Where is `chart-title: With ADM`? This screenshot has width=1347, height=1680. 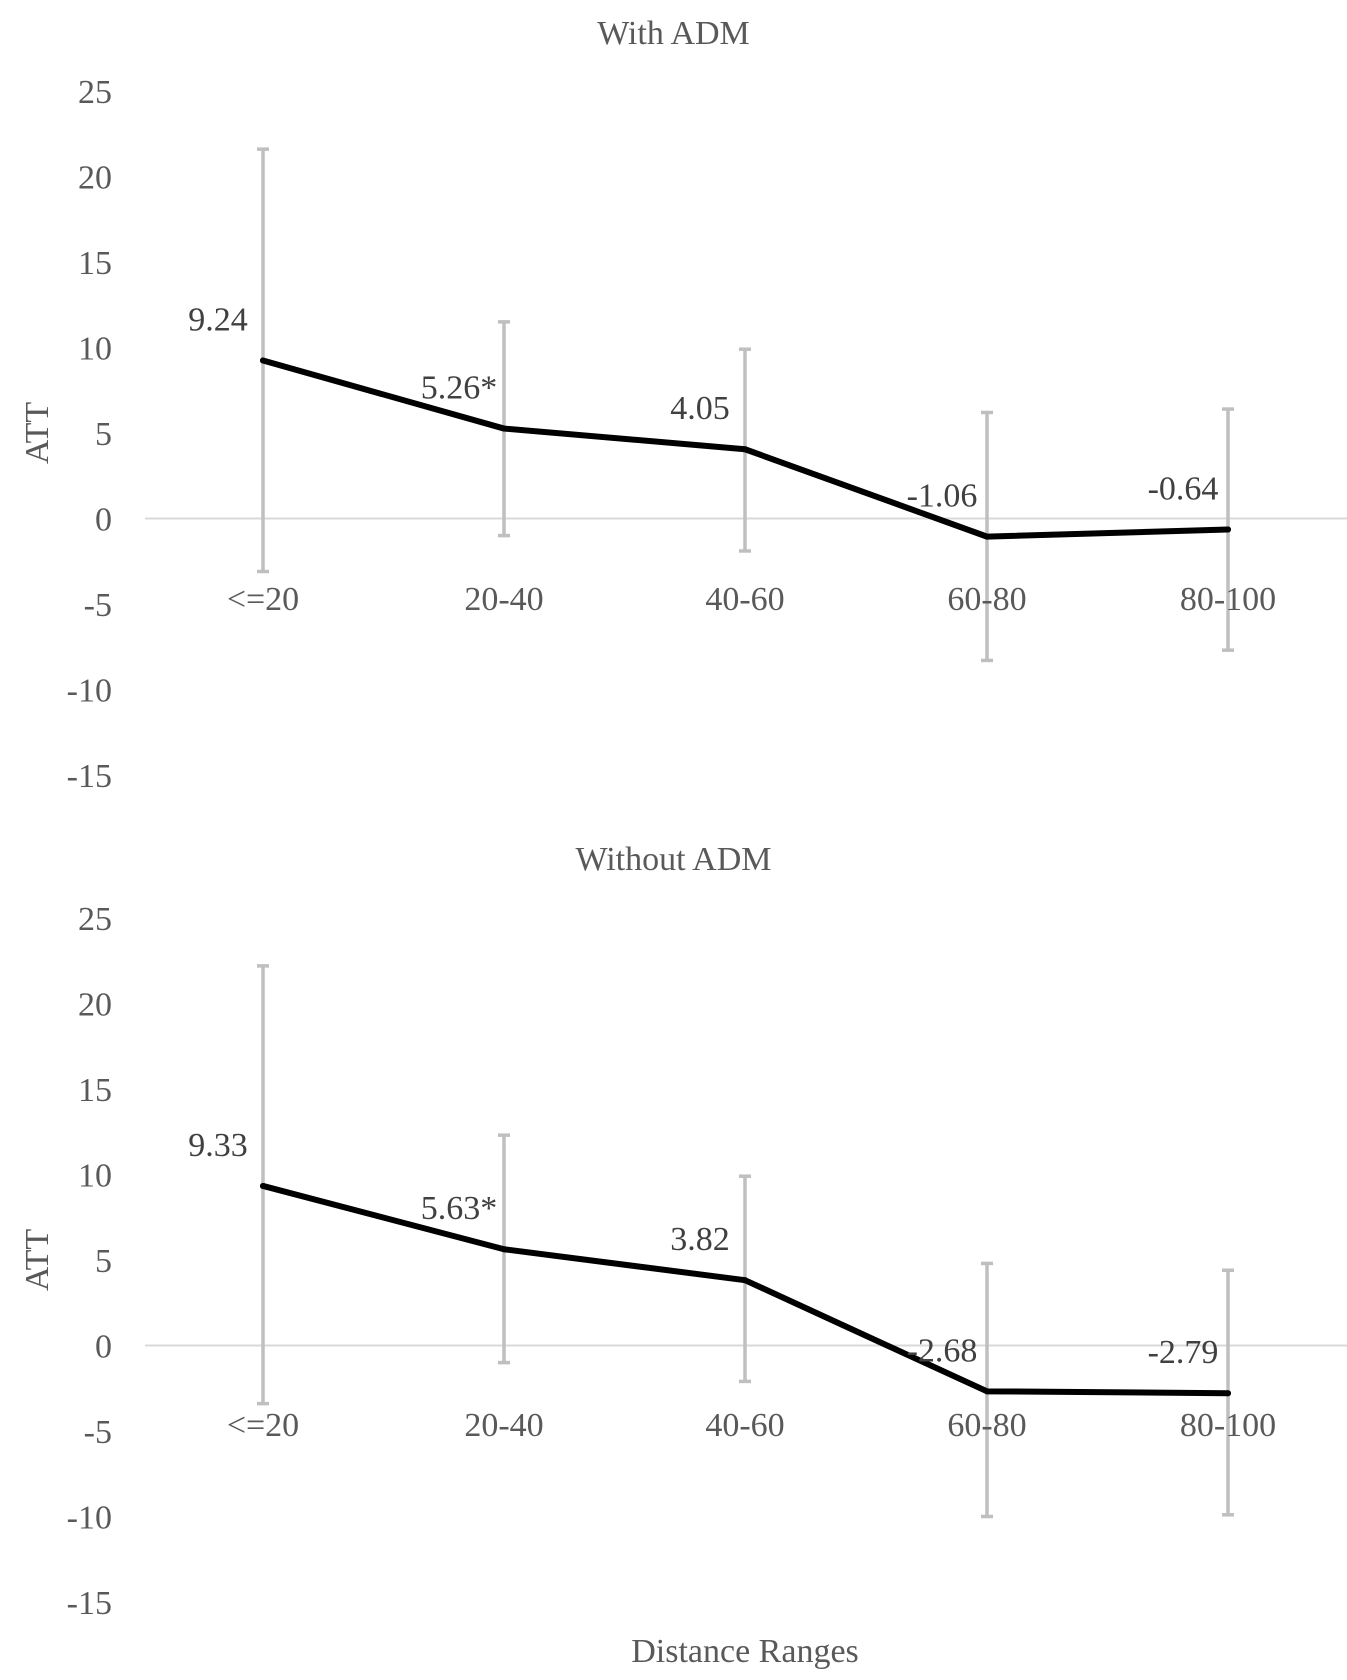 chart-title: With ADM is located at coordinates (673, 33).